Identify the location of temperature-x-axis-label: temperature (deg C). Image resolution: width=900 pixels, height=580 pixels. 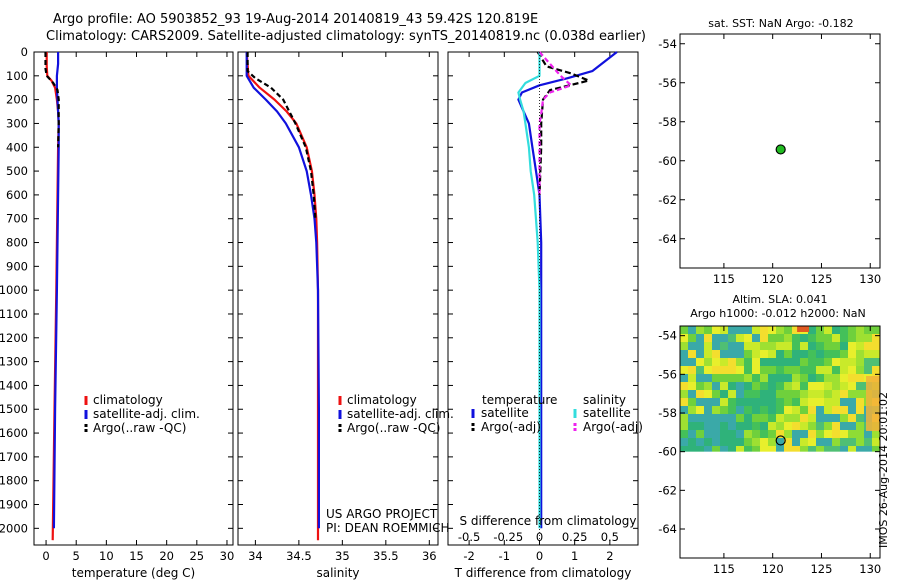
(133, 573).